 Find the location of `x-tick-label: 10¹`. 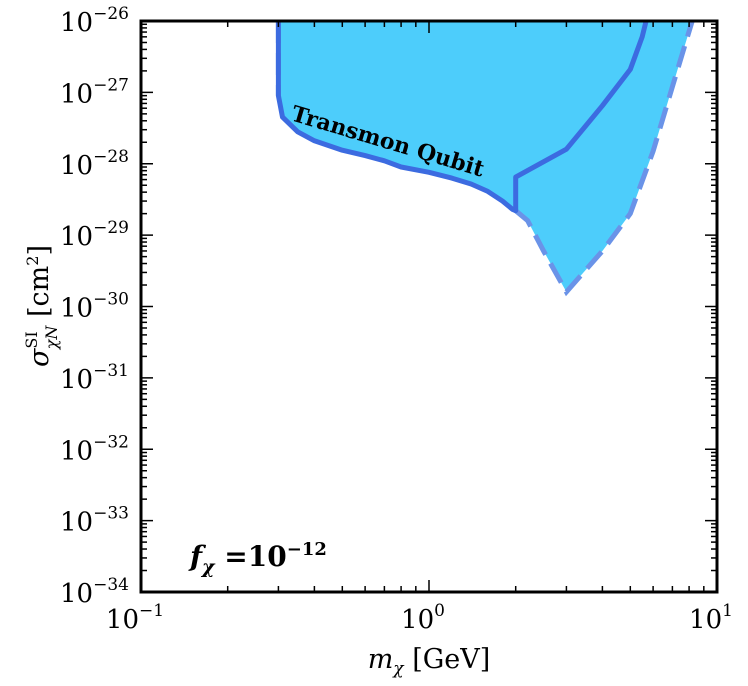

x-tick-label: 10¹ is located at coordinates (711, 618).